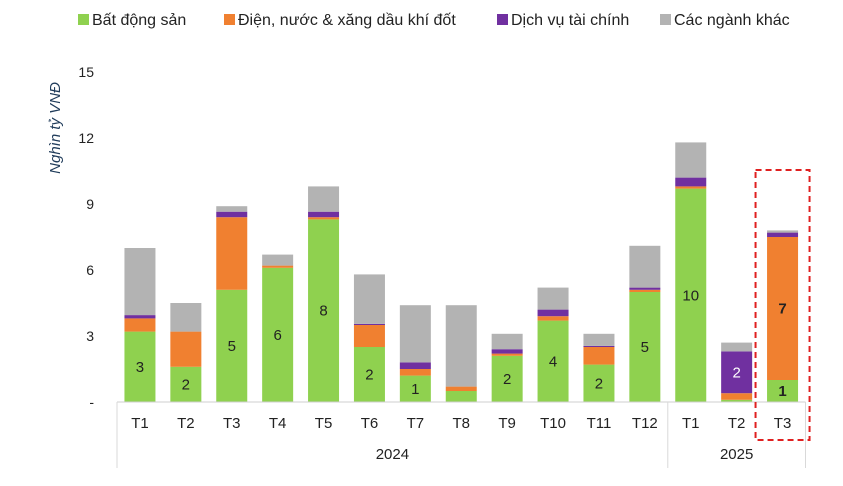 The height and width of the screenshot is (486, 843). I want to click on x-tick-label: T8, so click(461, 423).